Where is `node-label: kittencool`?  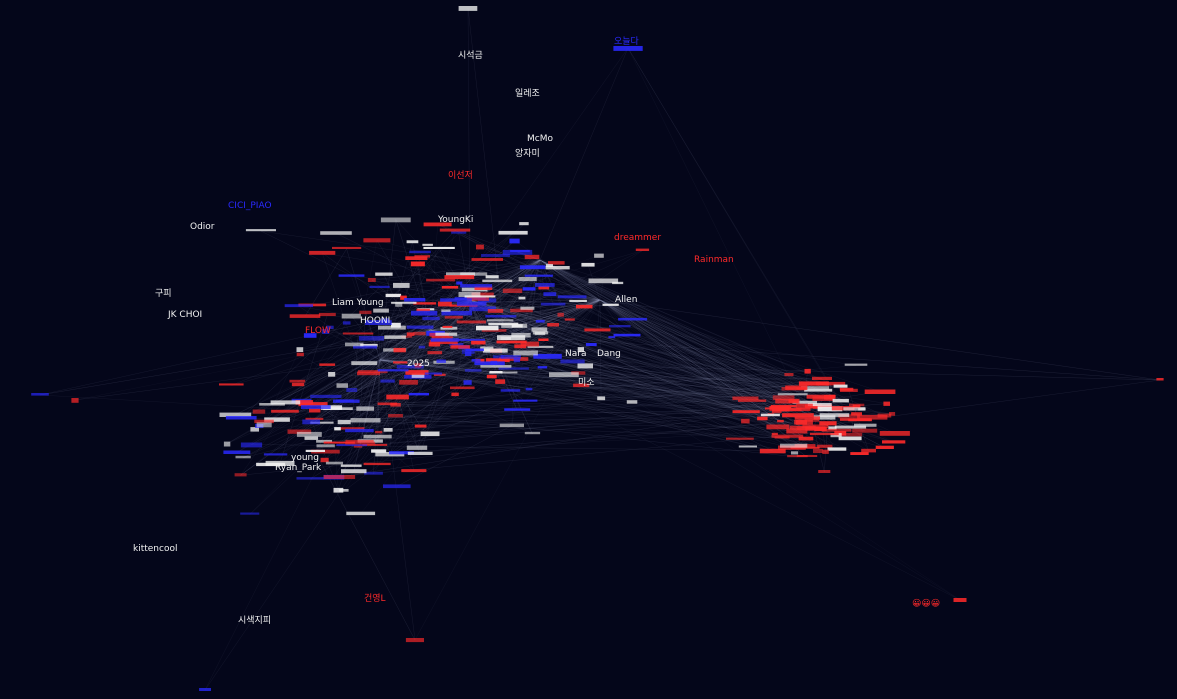
node-label: kittencool is located at coordinates (155, 549).